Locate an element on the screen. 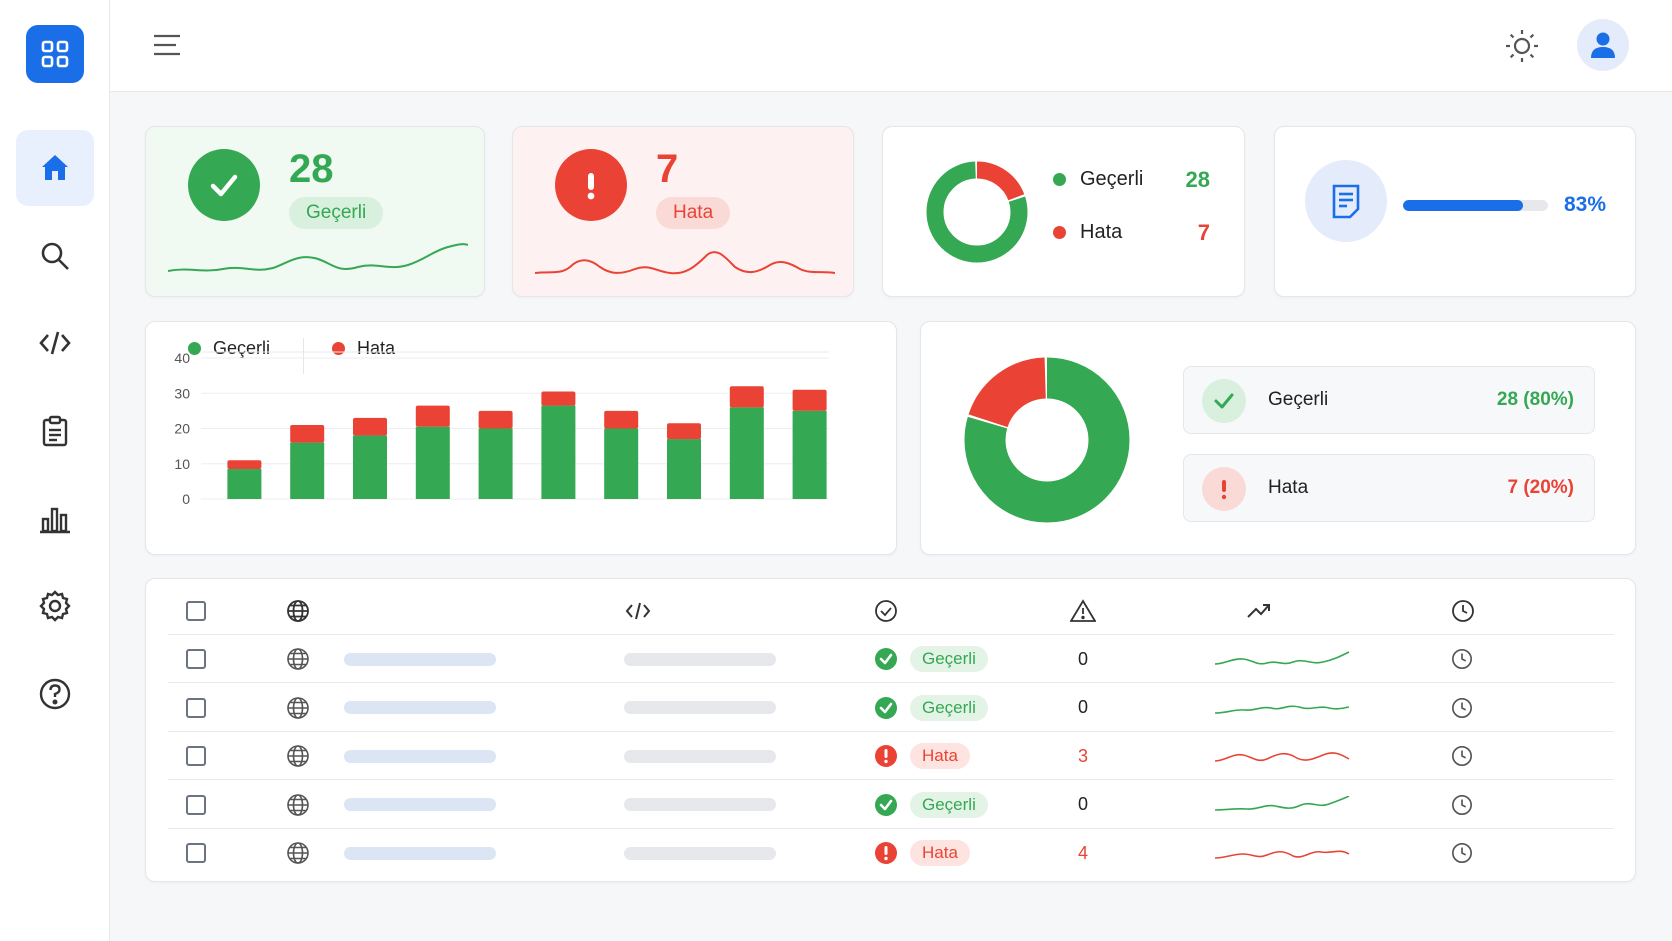  table-header-row is located at coordinates (891, 611).